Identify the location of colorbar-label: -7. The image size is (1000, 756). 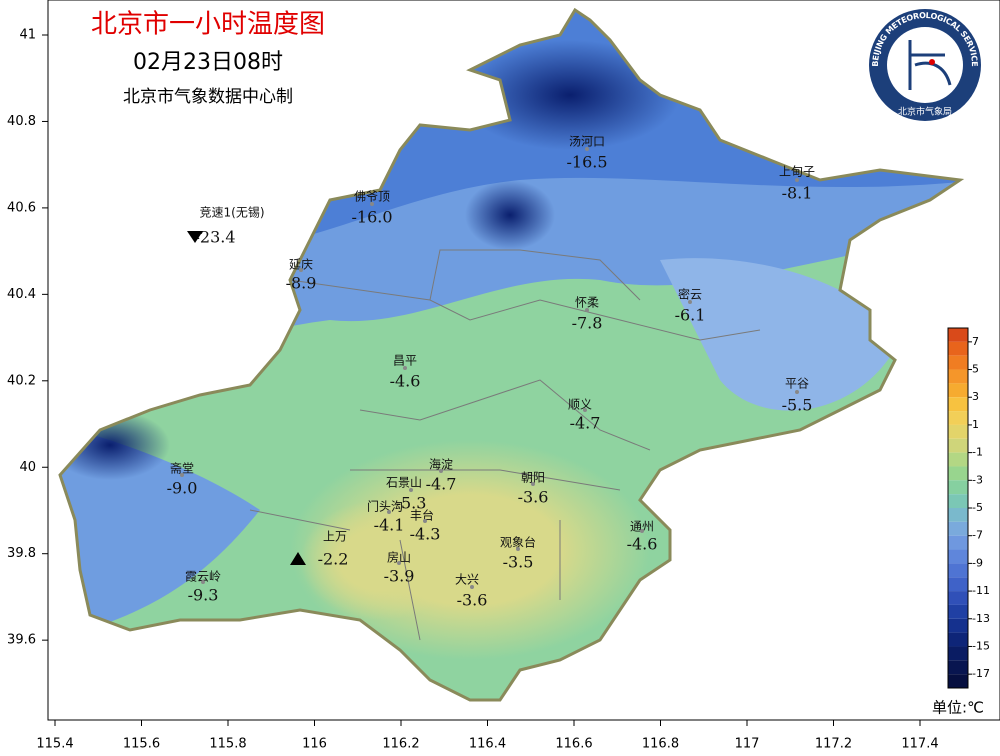
(977, 535).